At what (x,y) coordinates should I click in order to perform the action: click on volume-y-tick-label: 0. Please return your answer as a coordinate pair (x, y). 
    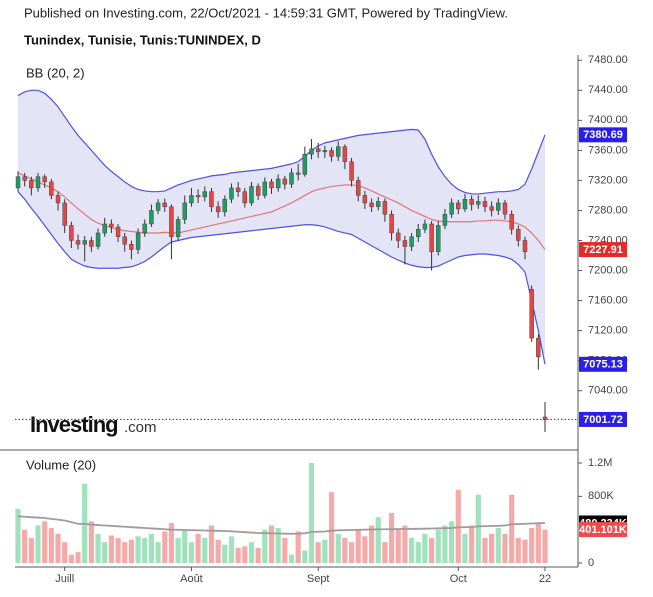
    Looking at the image, I should click on (591, 563).